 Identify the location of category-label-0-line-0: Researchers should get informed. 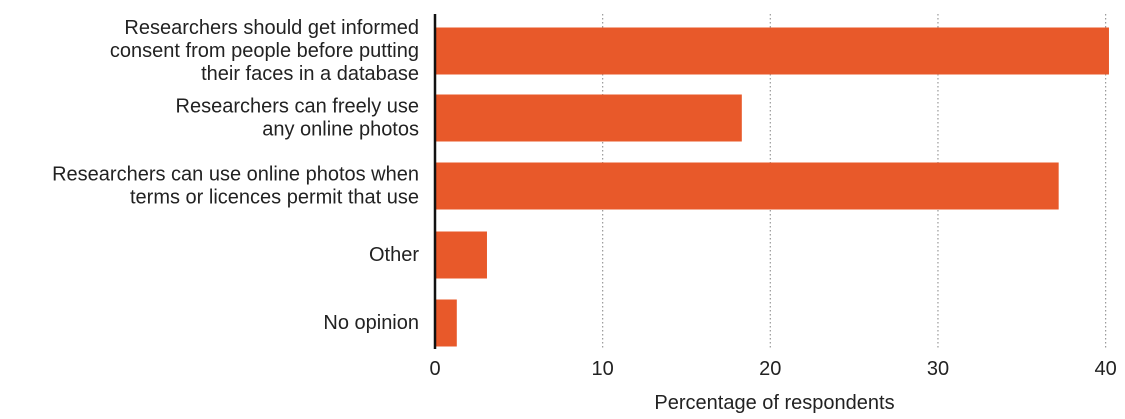
(271, 28).